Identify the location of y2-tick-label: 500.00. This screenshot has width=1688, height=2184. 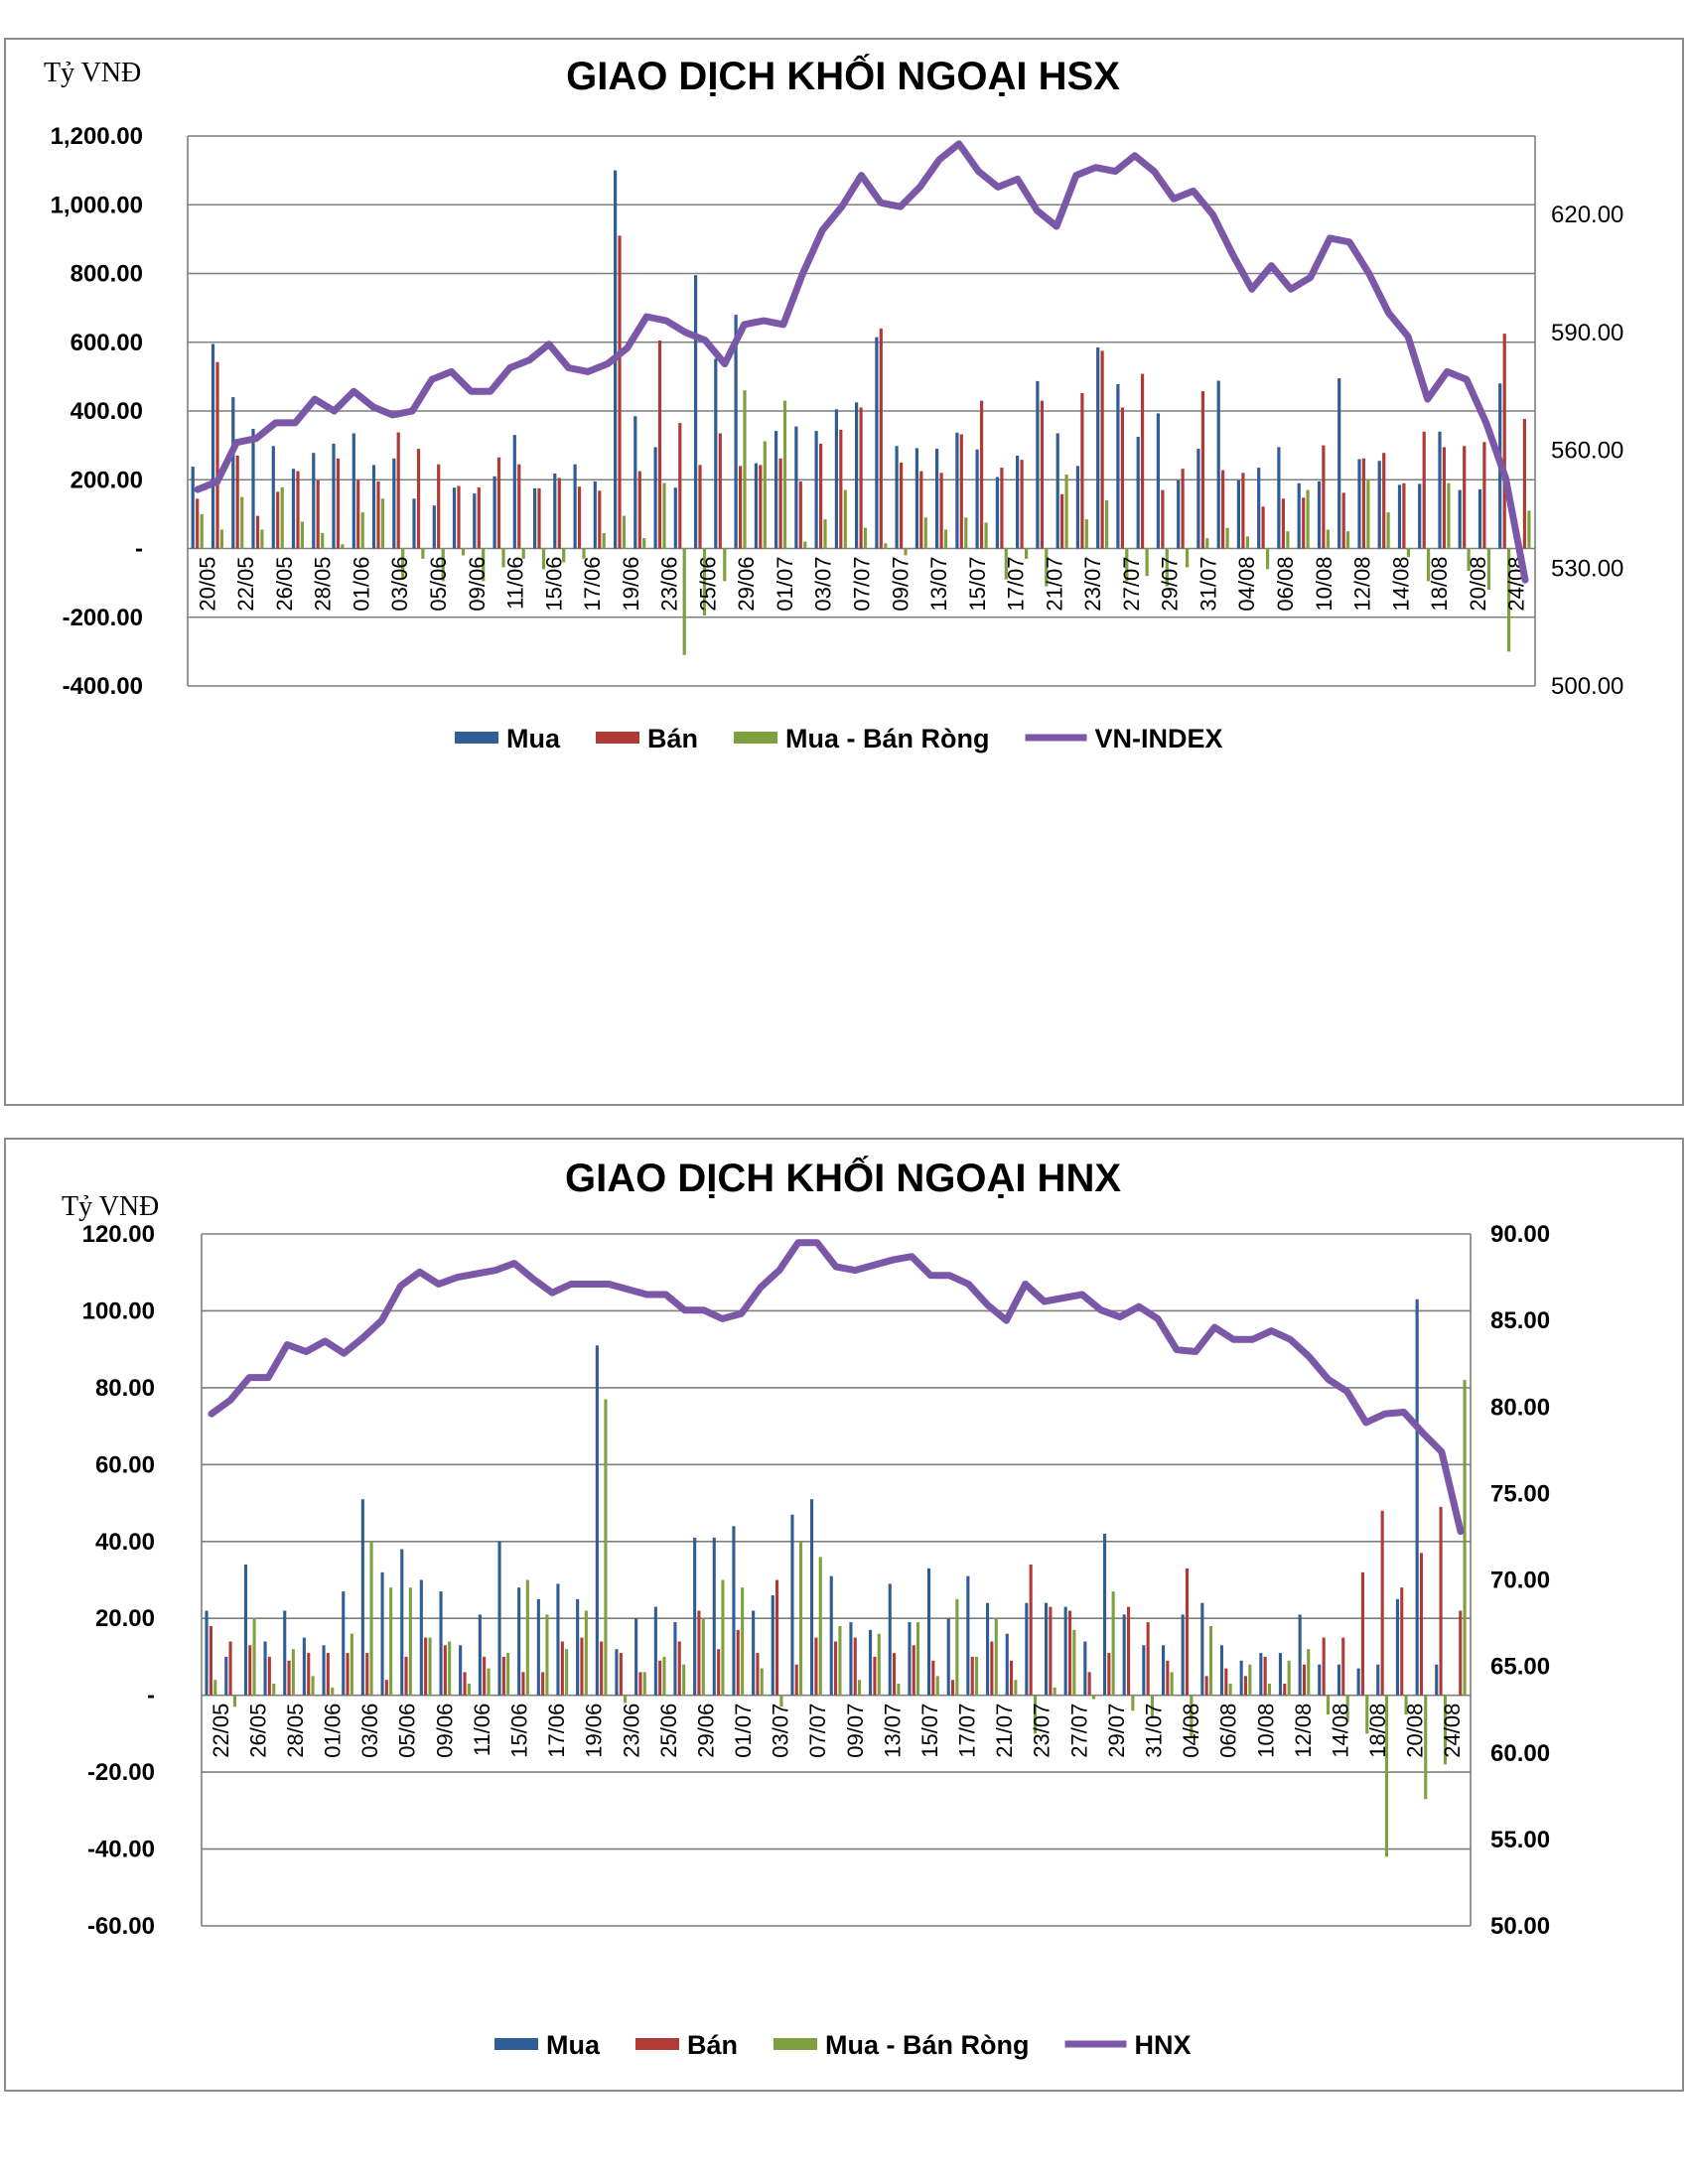
(1587, 686).